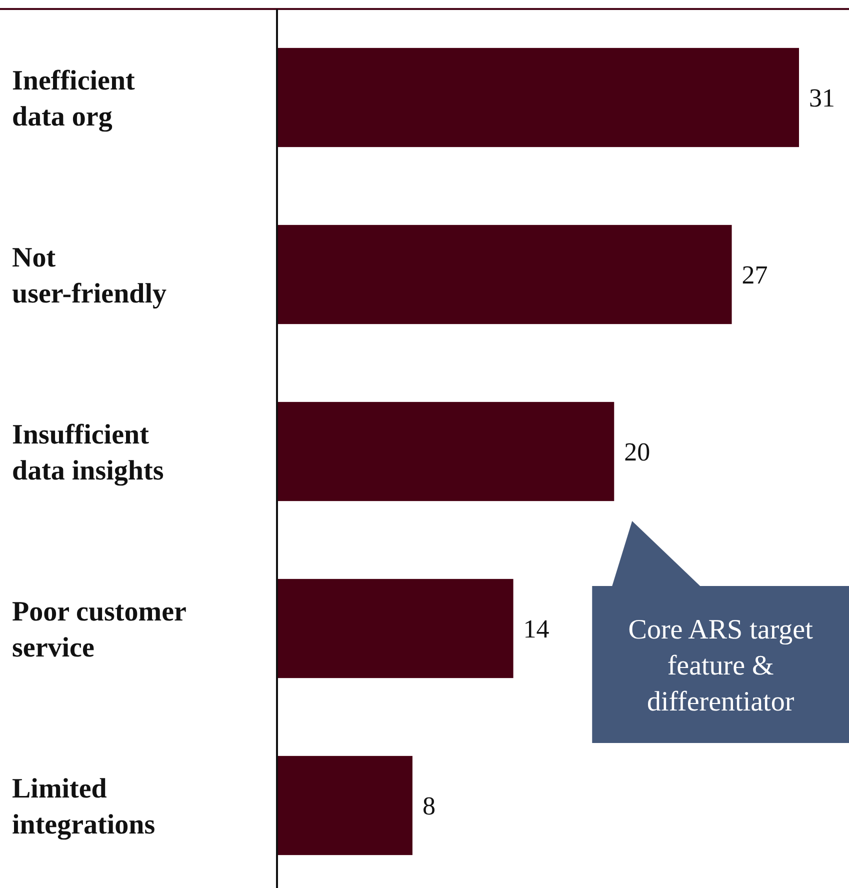 The image size is (849, 888). What do you see at coordinates (74, 98) in the screenshot?
I see `y-tick-label: Inefficient data org` at bounding box center [74, 98].